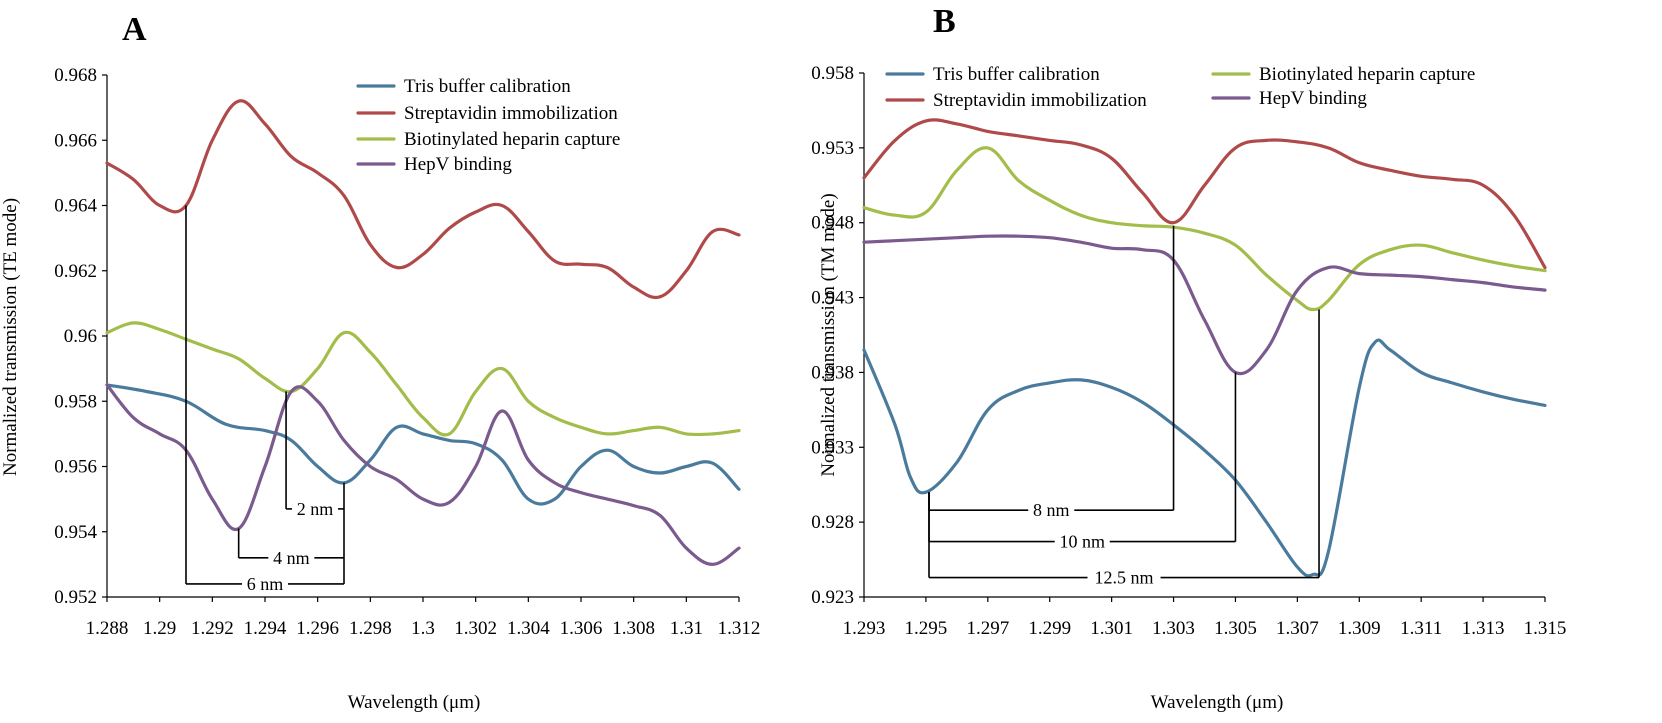  I want to click on x-tick-label: 1.315, so click(1545, 628).